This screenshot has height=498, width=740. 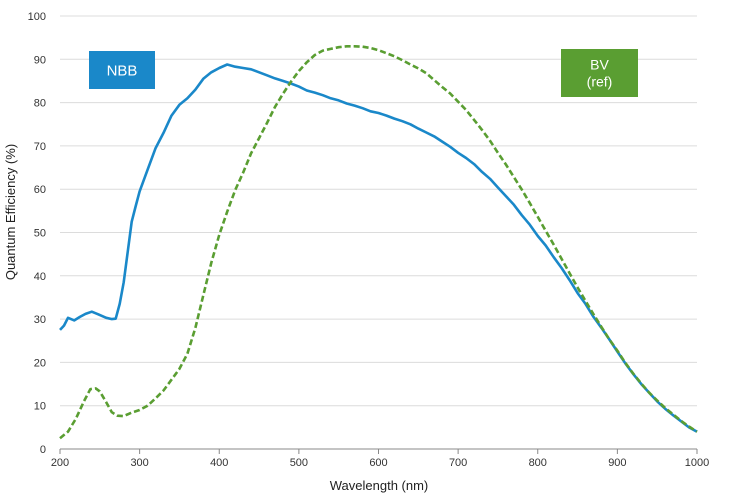 I want to click on y-tick-label: 100, so click(x=37, y=17).